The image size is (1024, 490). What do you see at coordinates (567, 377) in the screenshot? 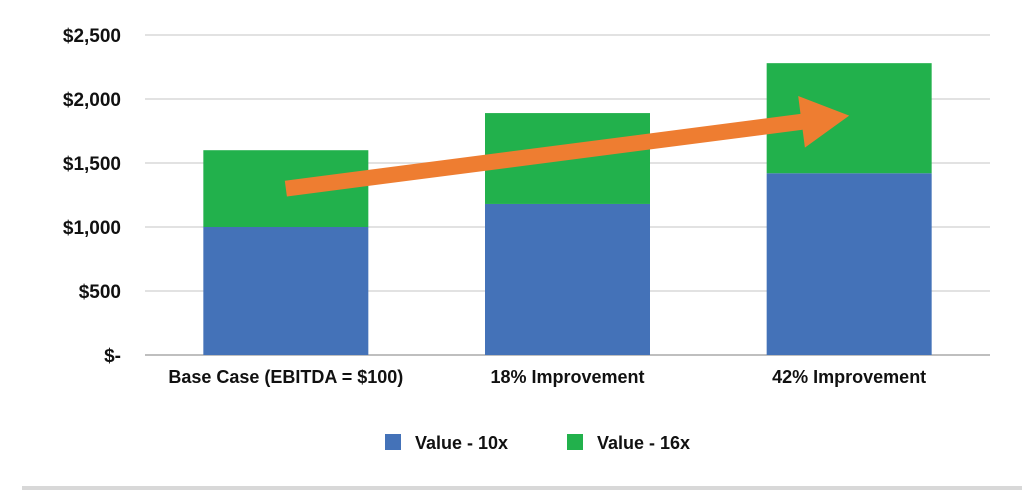
I see `x-tick-label: 18% Improvement` at bounding box center [567, 377].